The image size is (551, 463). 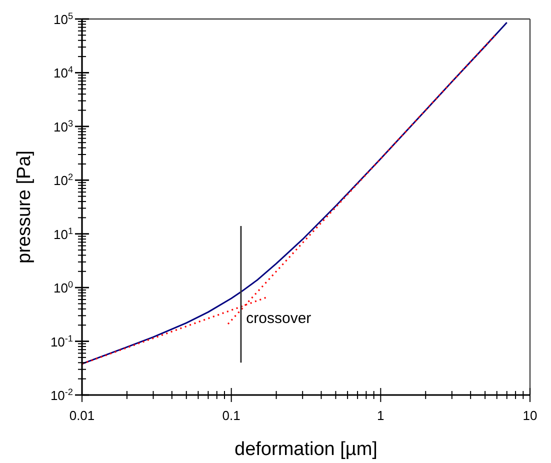 What do you see at coordinates (63, 19) in the screenshot?
I see `y-tick-label: 10$^{5}$` at bounding box center [63, 19].